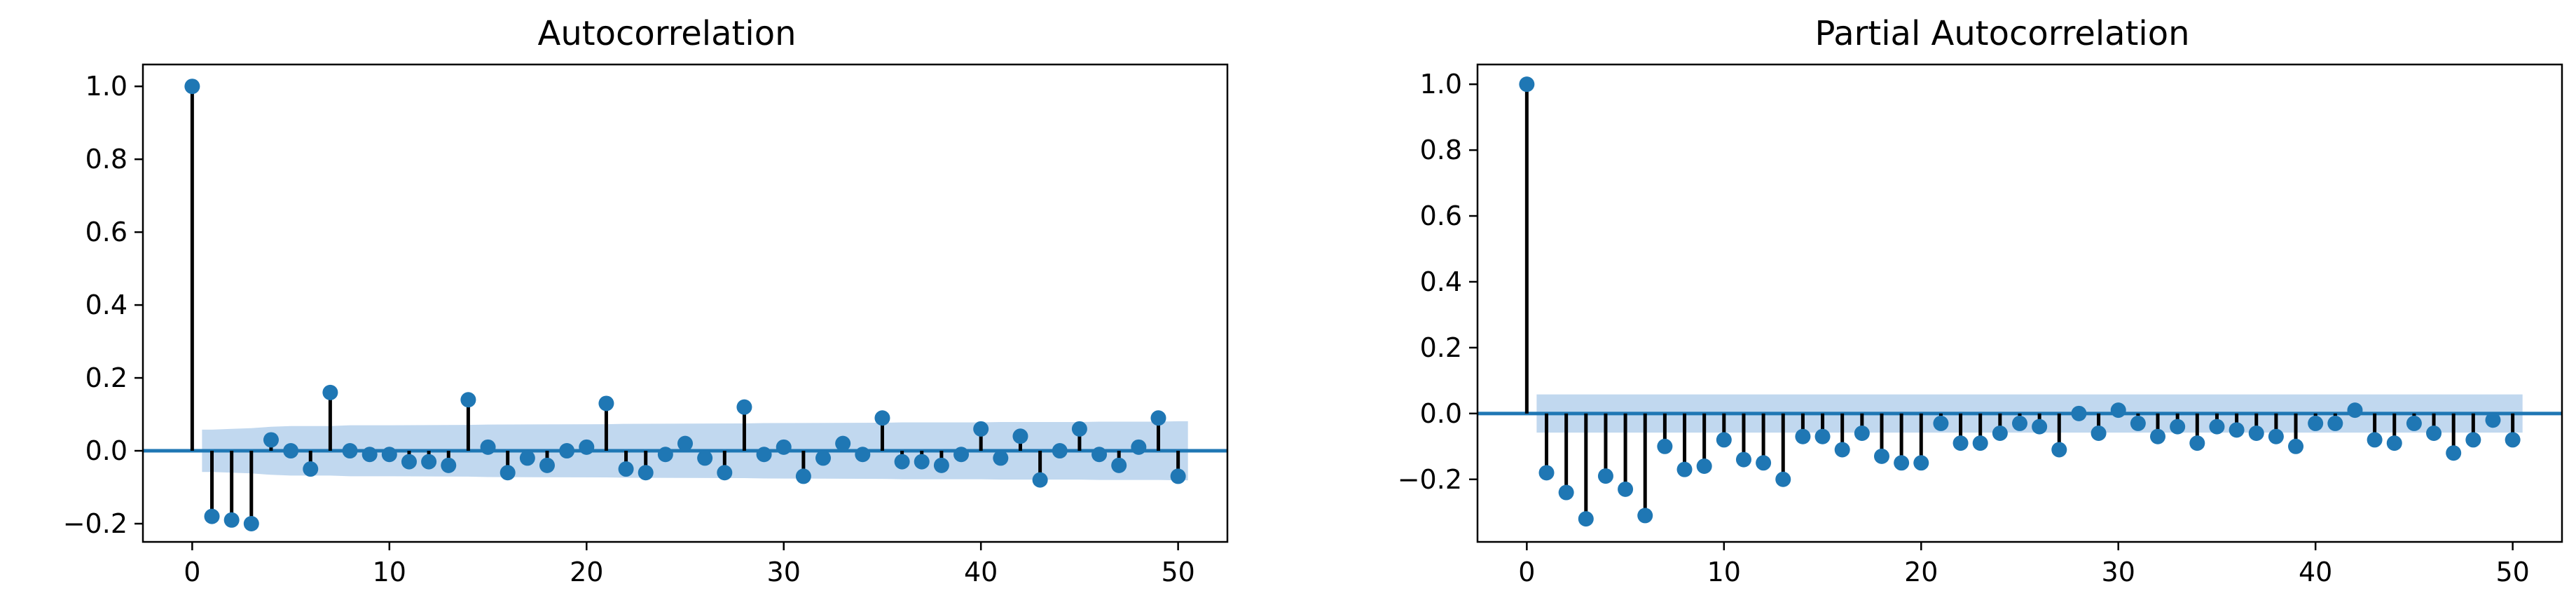  I want to click on acf-y-tick-label: 1.0, so click(106, 86).